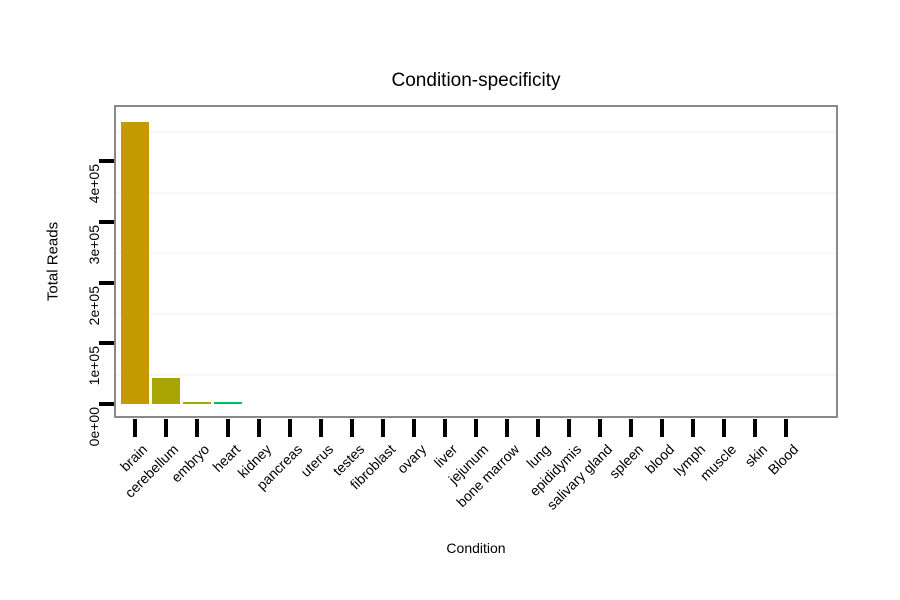 The height and width of the screenshot is (600, 900). I want to click on bar-embryo, so click(196, 403).